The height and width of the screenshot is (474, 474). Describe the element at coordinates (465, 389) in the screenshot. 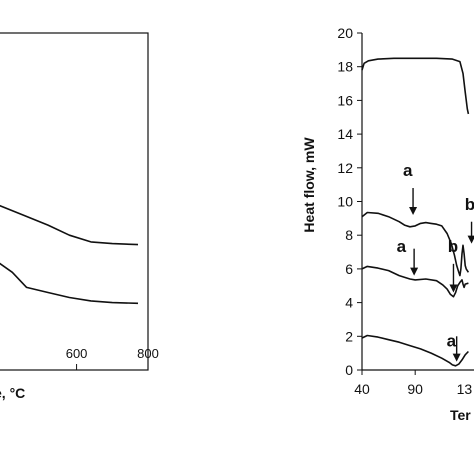

I see `right-x-tick-label-partial: 13` at that location.